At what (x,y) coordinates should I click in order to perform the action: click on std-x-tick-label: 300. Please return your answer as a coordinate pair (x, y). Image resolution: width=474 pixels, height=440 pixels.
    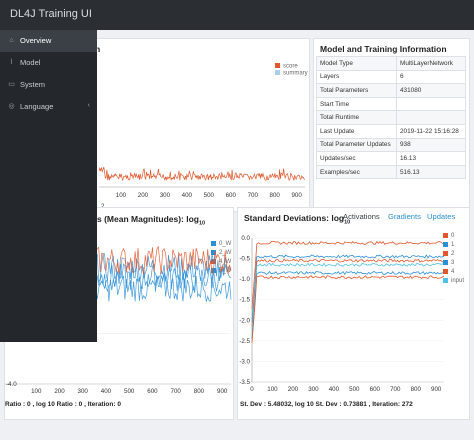
    Looking at the image, I should click on (313, 389).